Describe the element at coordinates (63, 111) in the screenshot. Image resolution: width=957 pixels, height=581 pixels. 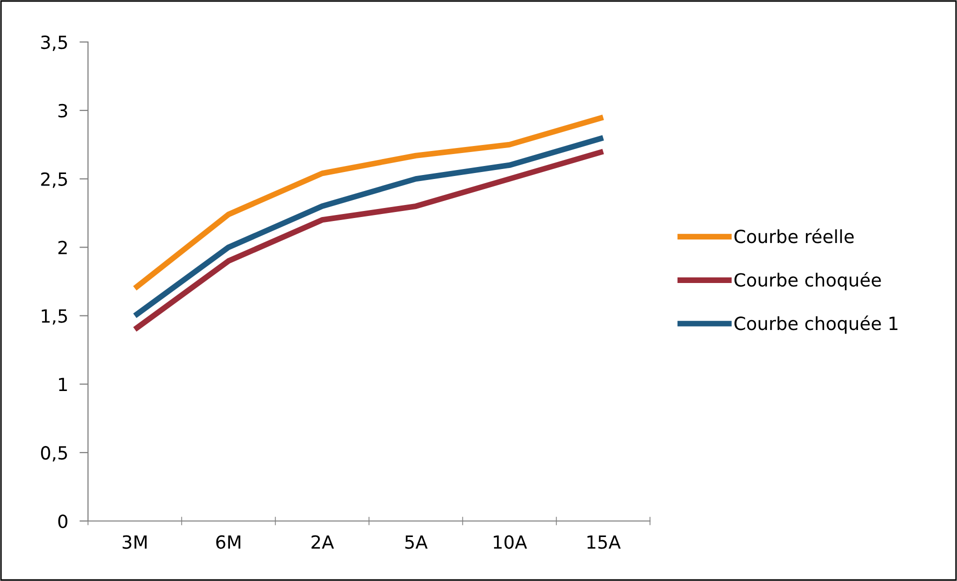
I see `y-tick-label: 3` at that location.